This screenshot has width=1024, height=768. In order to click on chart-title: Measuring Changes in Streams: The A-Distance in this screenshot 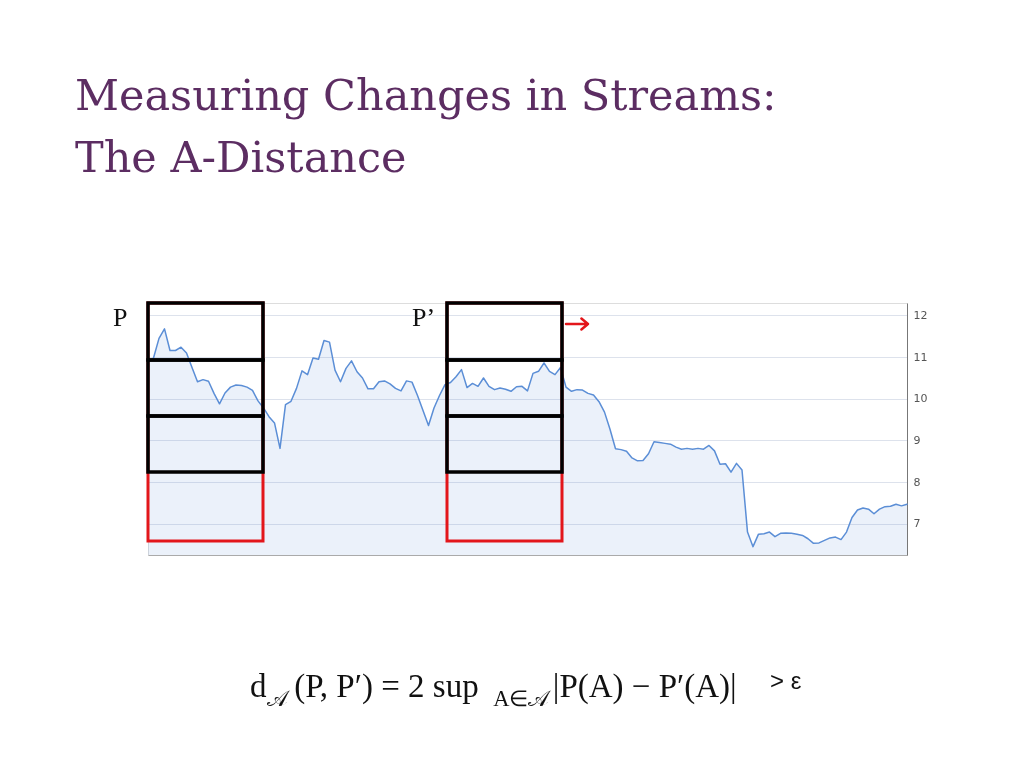, I will do `click(426, 126)`.